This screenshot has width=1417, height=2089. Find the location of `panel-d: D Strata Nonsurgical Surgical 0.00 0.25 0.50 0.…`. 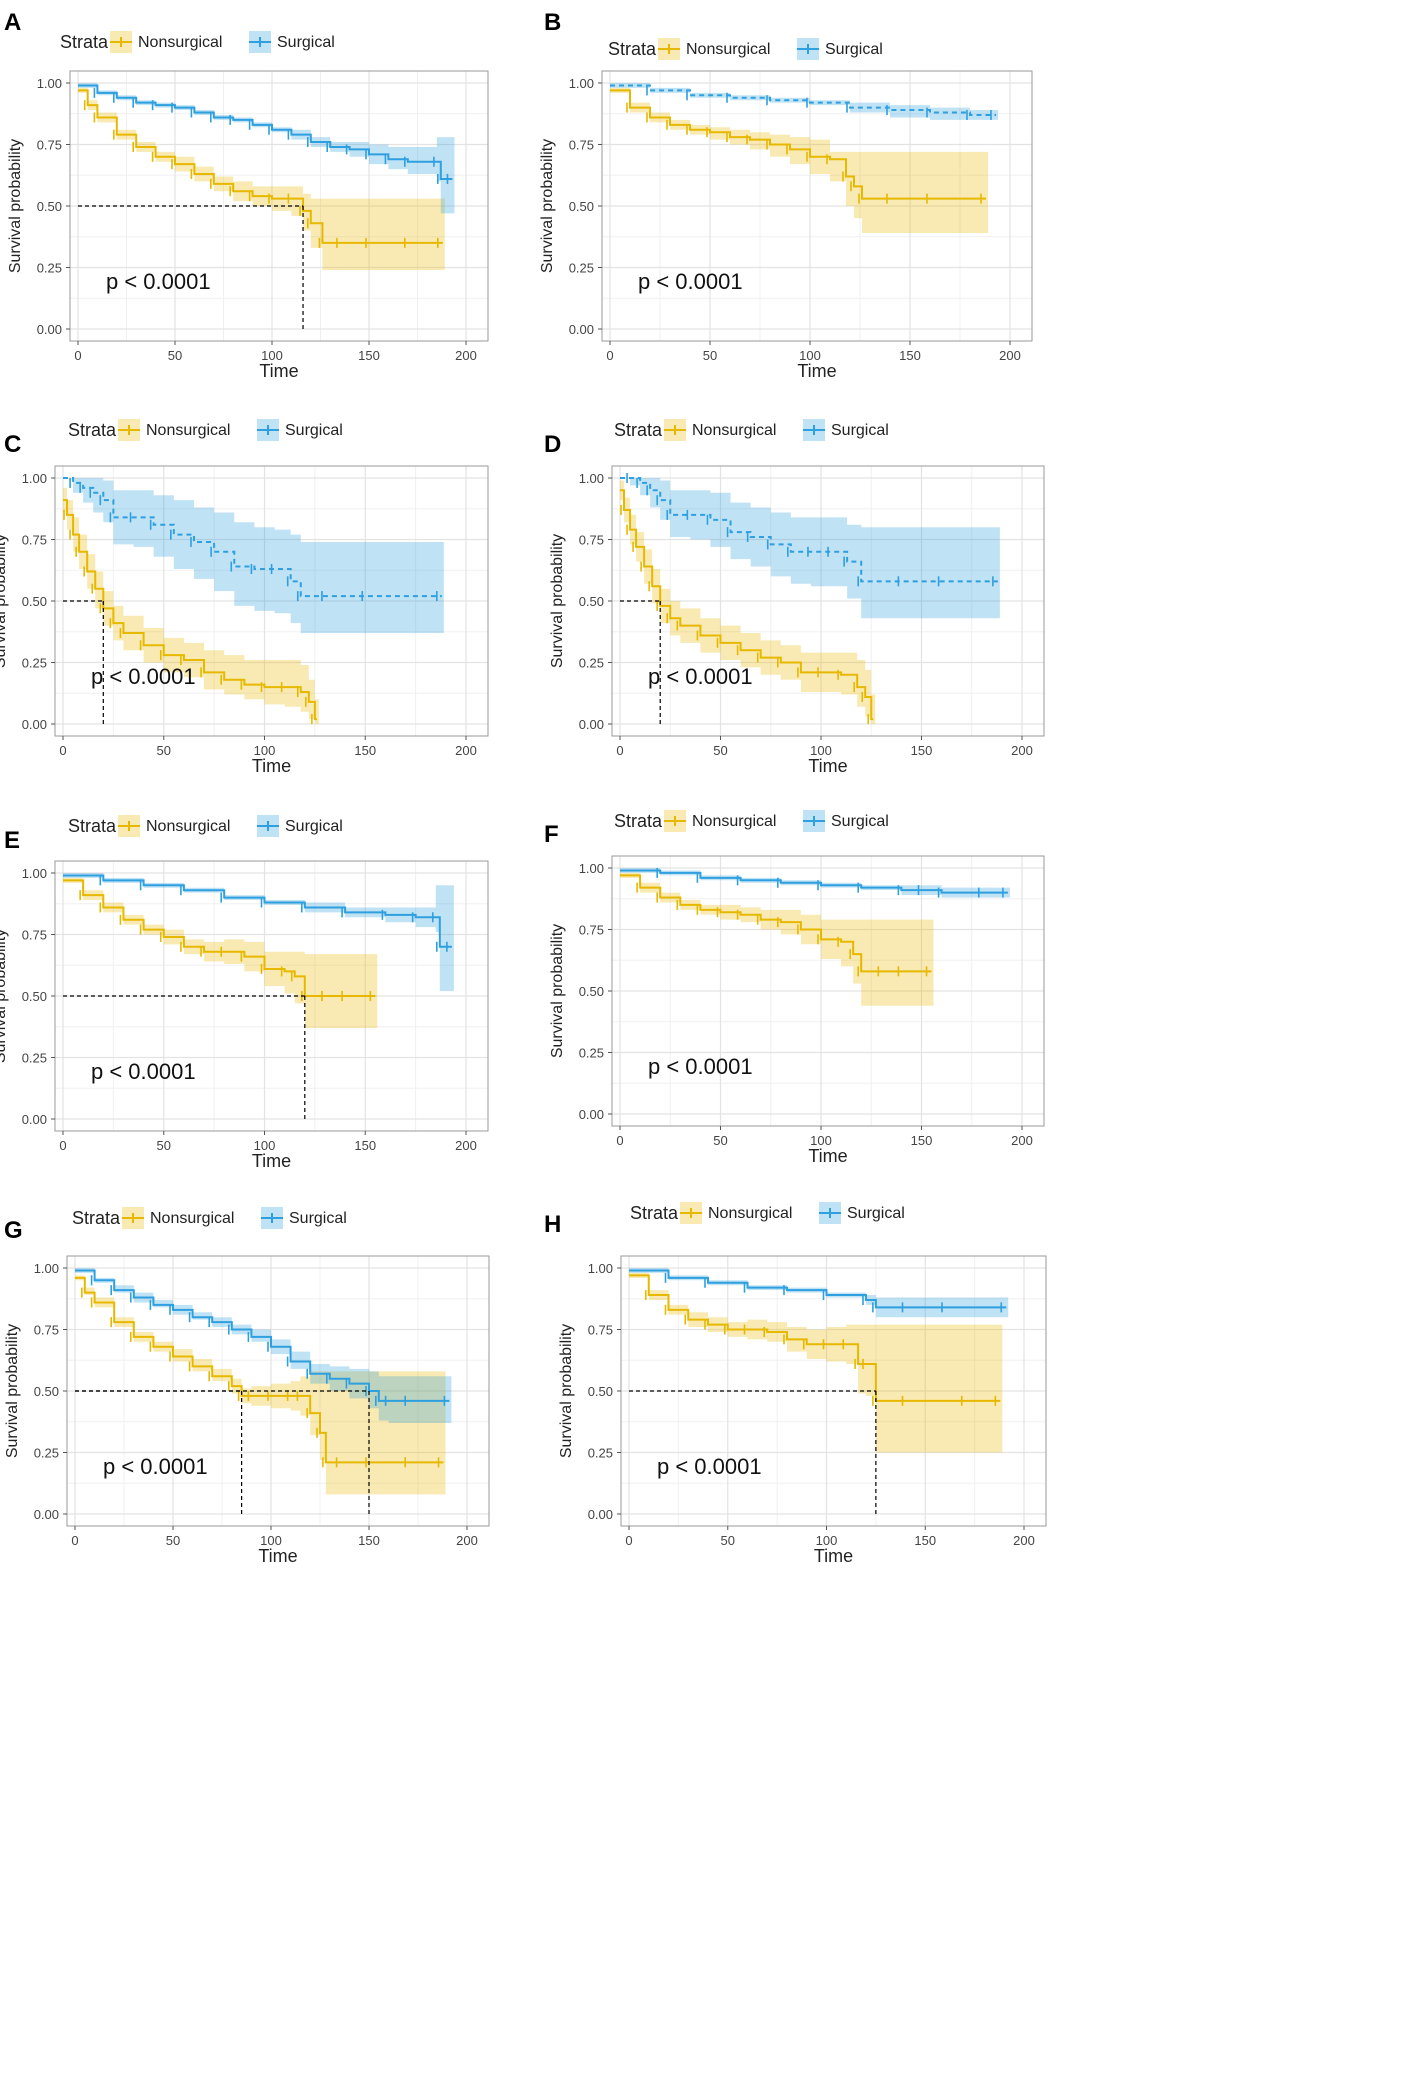

panel-d: D Strata Nonsurgical Surgical 0.00 0.25 0.50 0.… is located at coordinates (794, 597).